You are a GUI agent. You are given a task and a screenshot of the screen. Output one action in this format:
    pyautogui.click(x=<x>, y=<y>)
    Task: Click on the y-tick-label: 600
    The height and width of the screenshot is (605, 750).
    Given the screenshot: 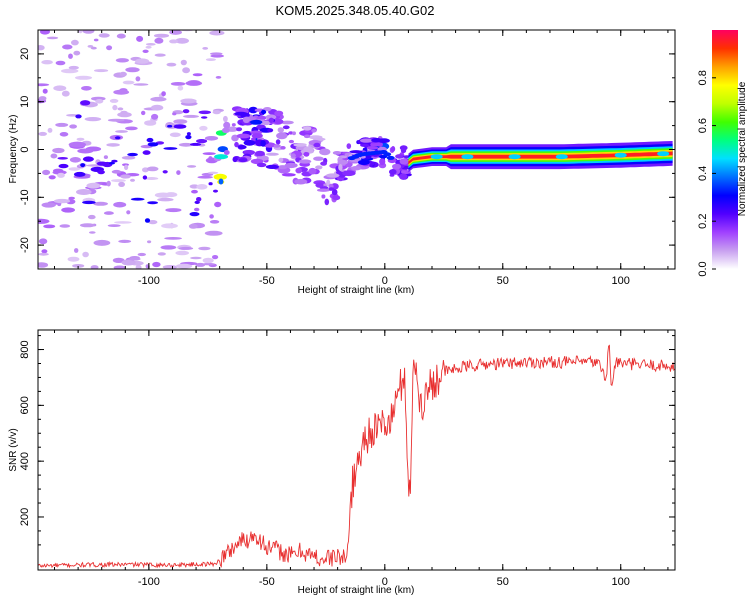 What is the action you would take?
    pyautogui.click(x=25, y=405)
    